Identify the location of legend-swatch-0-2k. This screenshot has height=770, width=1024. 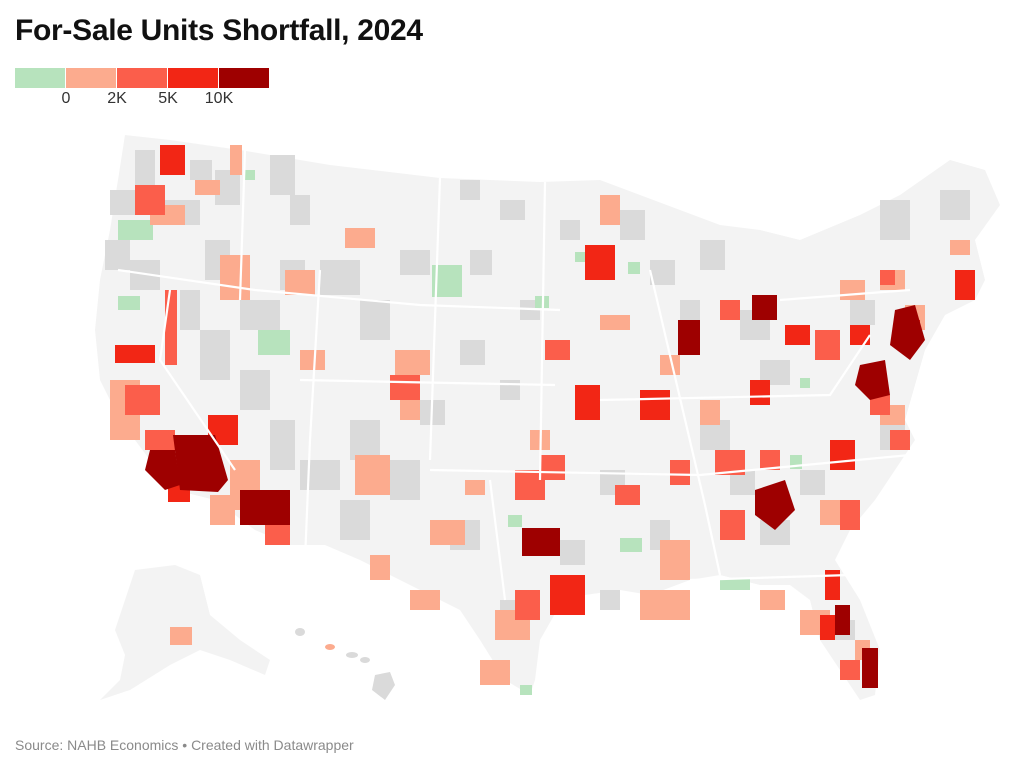
(91, 78).